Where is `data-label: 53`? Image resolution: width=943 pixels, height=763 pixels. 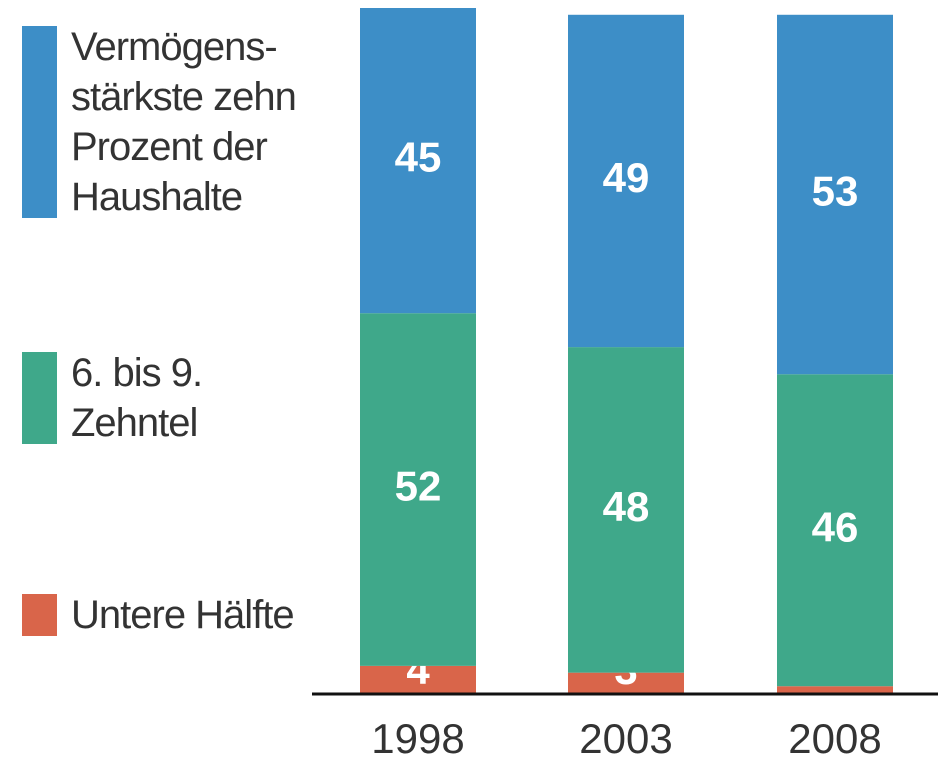
data-label: 53 is located at coordinates (835, 191).